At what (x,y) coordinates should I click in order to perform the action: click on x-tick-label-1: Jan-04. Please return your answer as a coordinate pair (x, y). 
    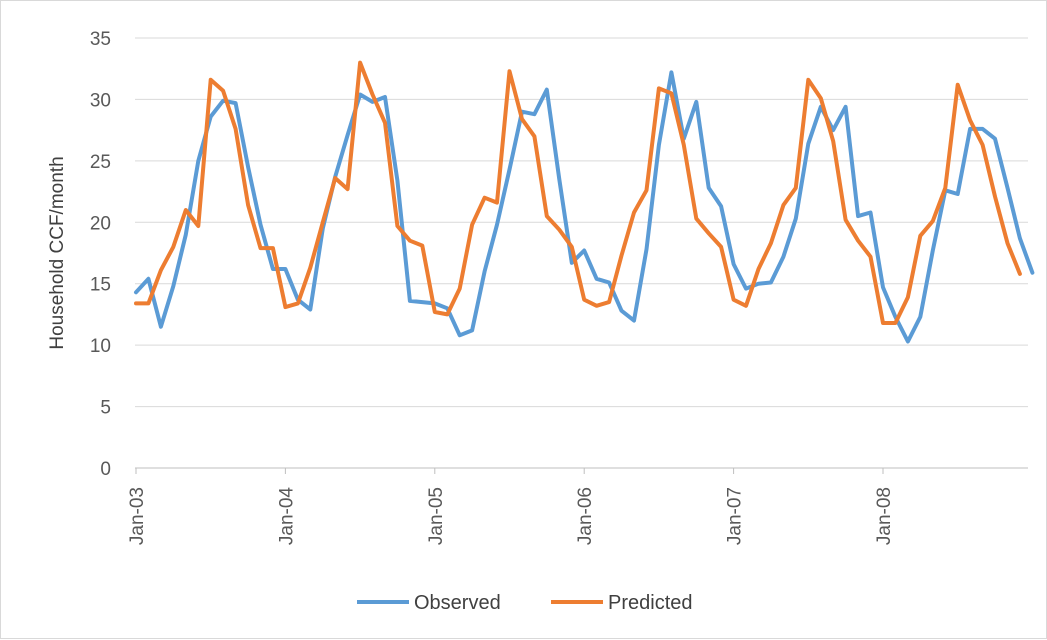
    Looking at the image, I should click on (286, 516).